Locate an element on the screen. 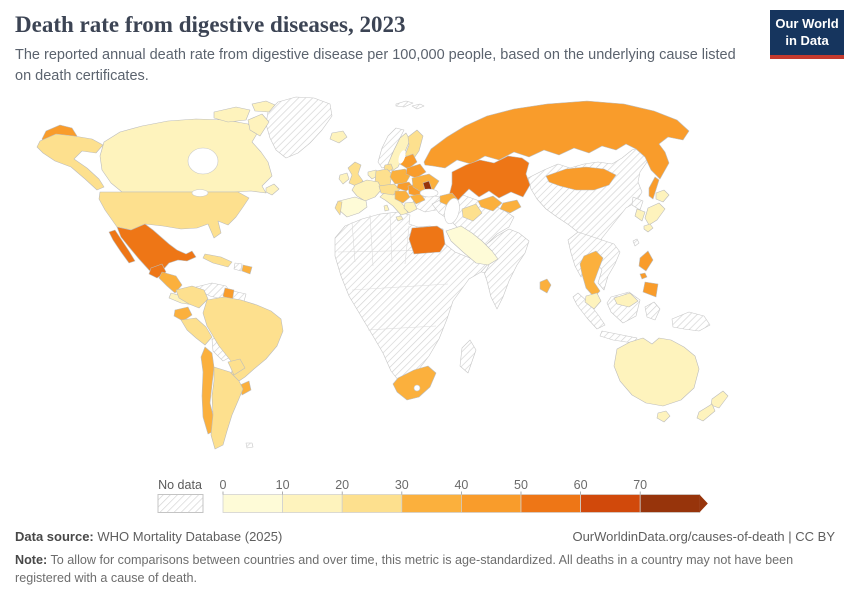 This screenshot has height=600, width=850. note-label: Note: is located at coordinates (31, 560).